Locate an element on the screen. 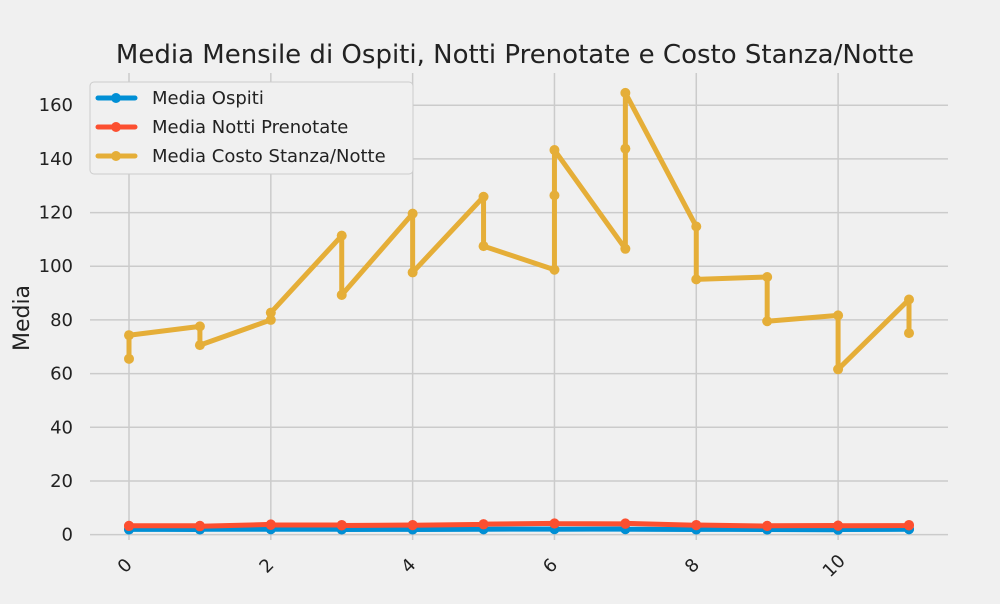 The width and height of the screenshot is (1000, 604). y-tick-label: 140 is located at coordinates (56, 159).